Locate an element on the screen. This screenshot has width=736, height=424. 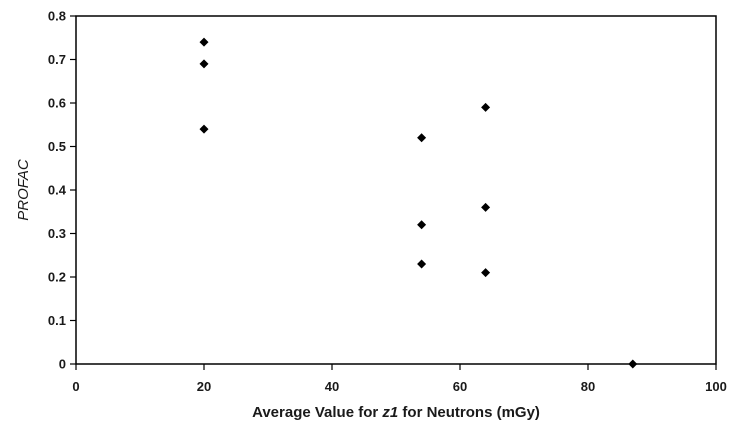
x-axis-title: Average Value for z1 for Neutrons (mGy) is located at coordinates (396, 412).